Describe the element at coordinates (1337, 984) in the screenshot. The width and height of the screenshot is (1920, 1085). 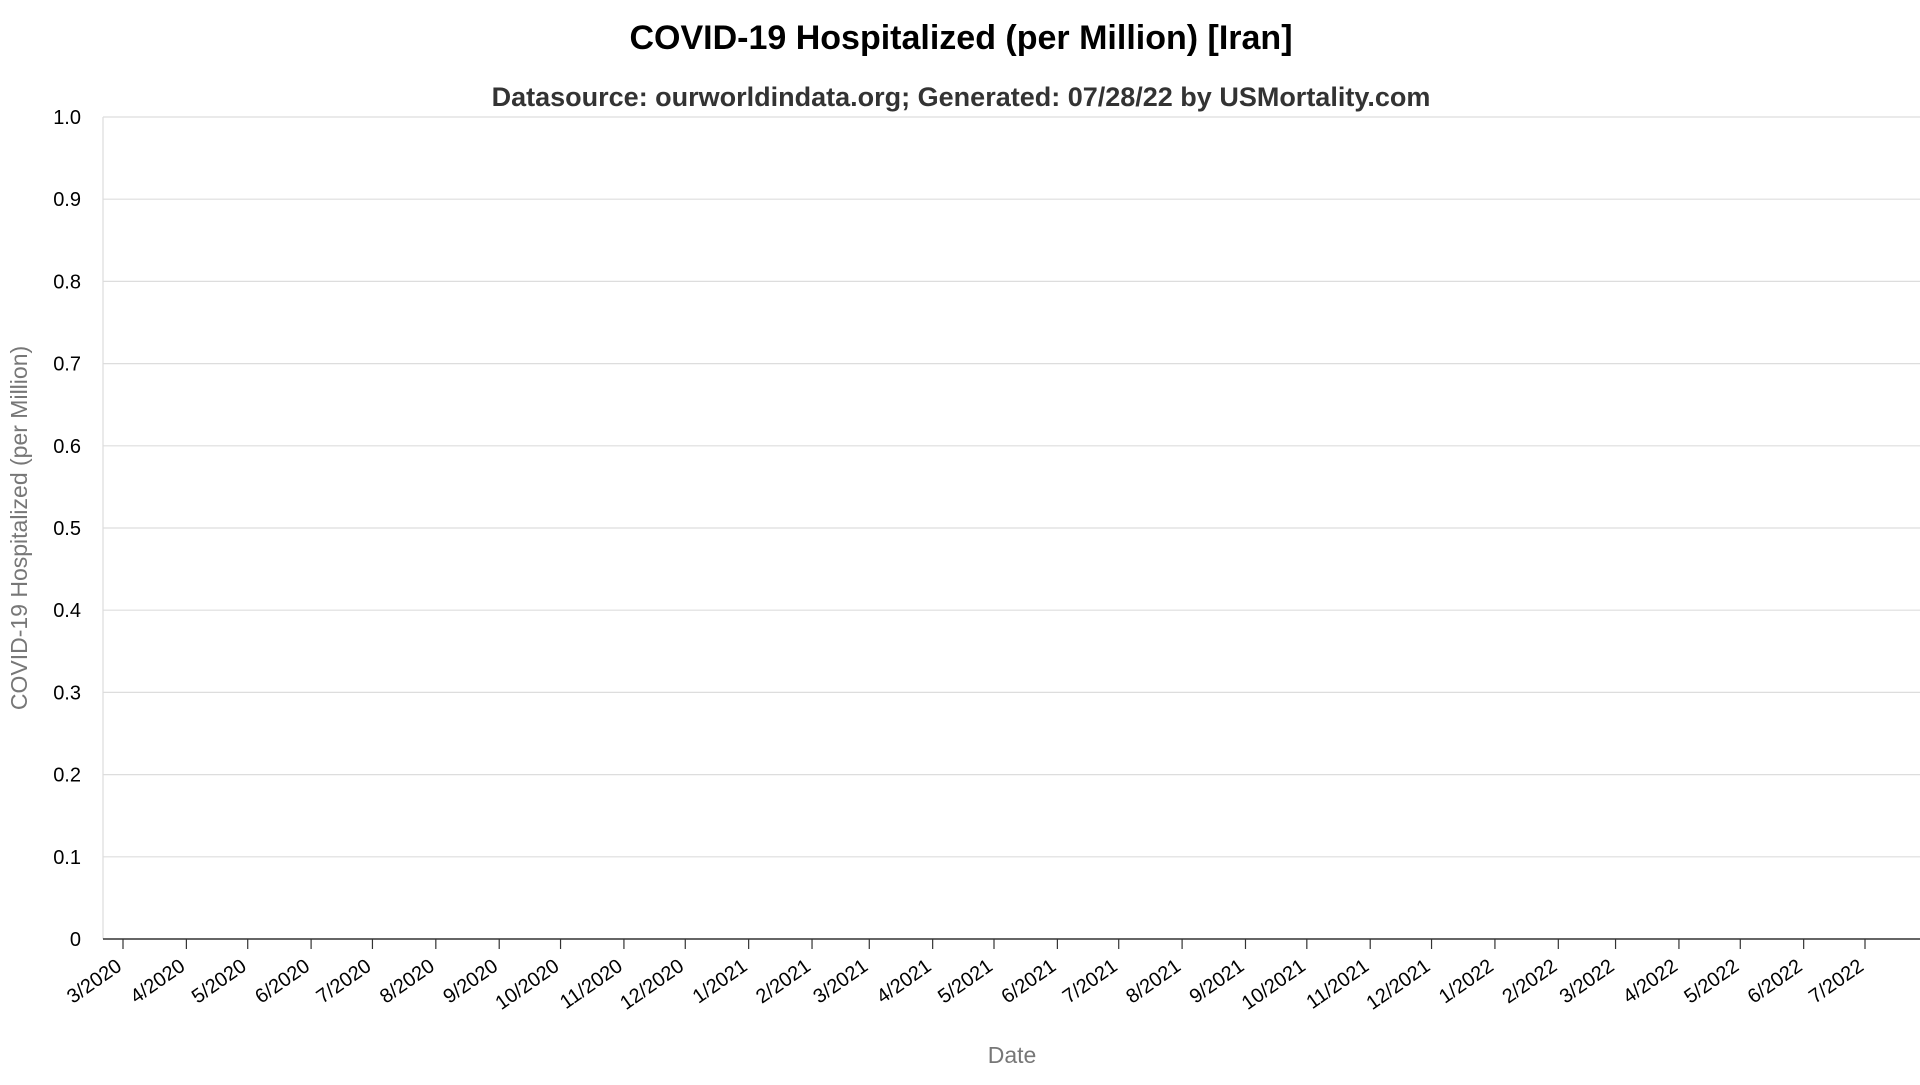
I see `x-tick-label: 11/2021` at that location.